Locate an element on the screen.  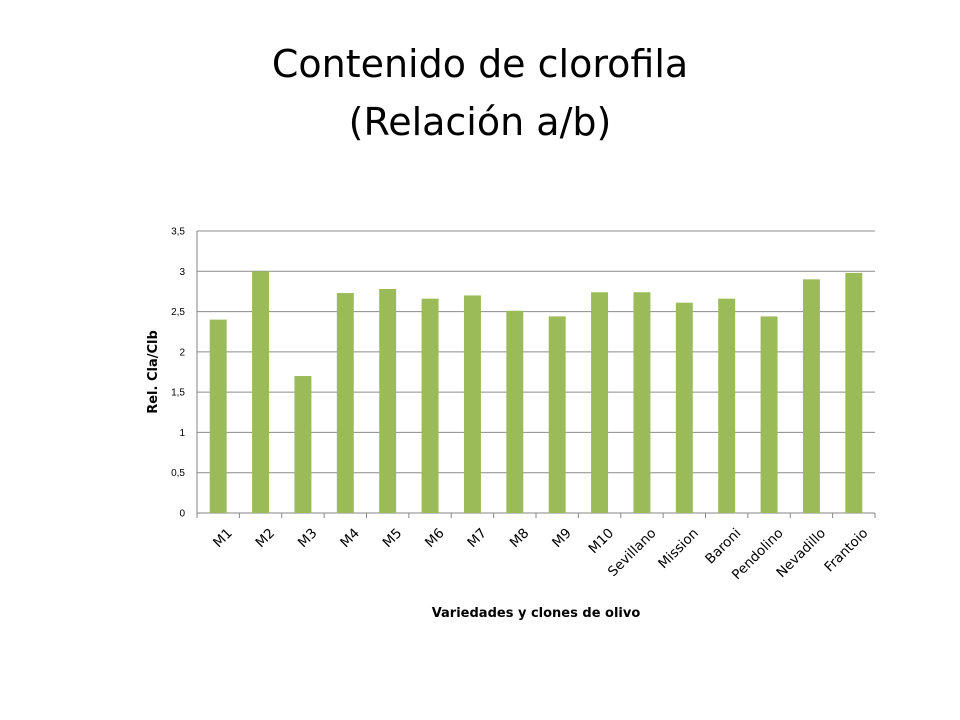
bar-m10 is located at coordinates (600, 402).